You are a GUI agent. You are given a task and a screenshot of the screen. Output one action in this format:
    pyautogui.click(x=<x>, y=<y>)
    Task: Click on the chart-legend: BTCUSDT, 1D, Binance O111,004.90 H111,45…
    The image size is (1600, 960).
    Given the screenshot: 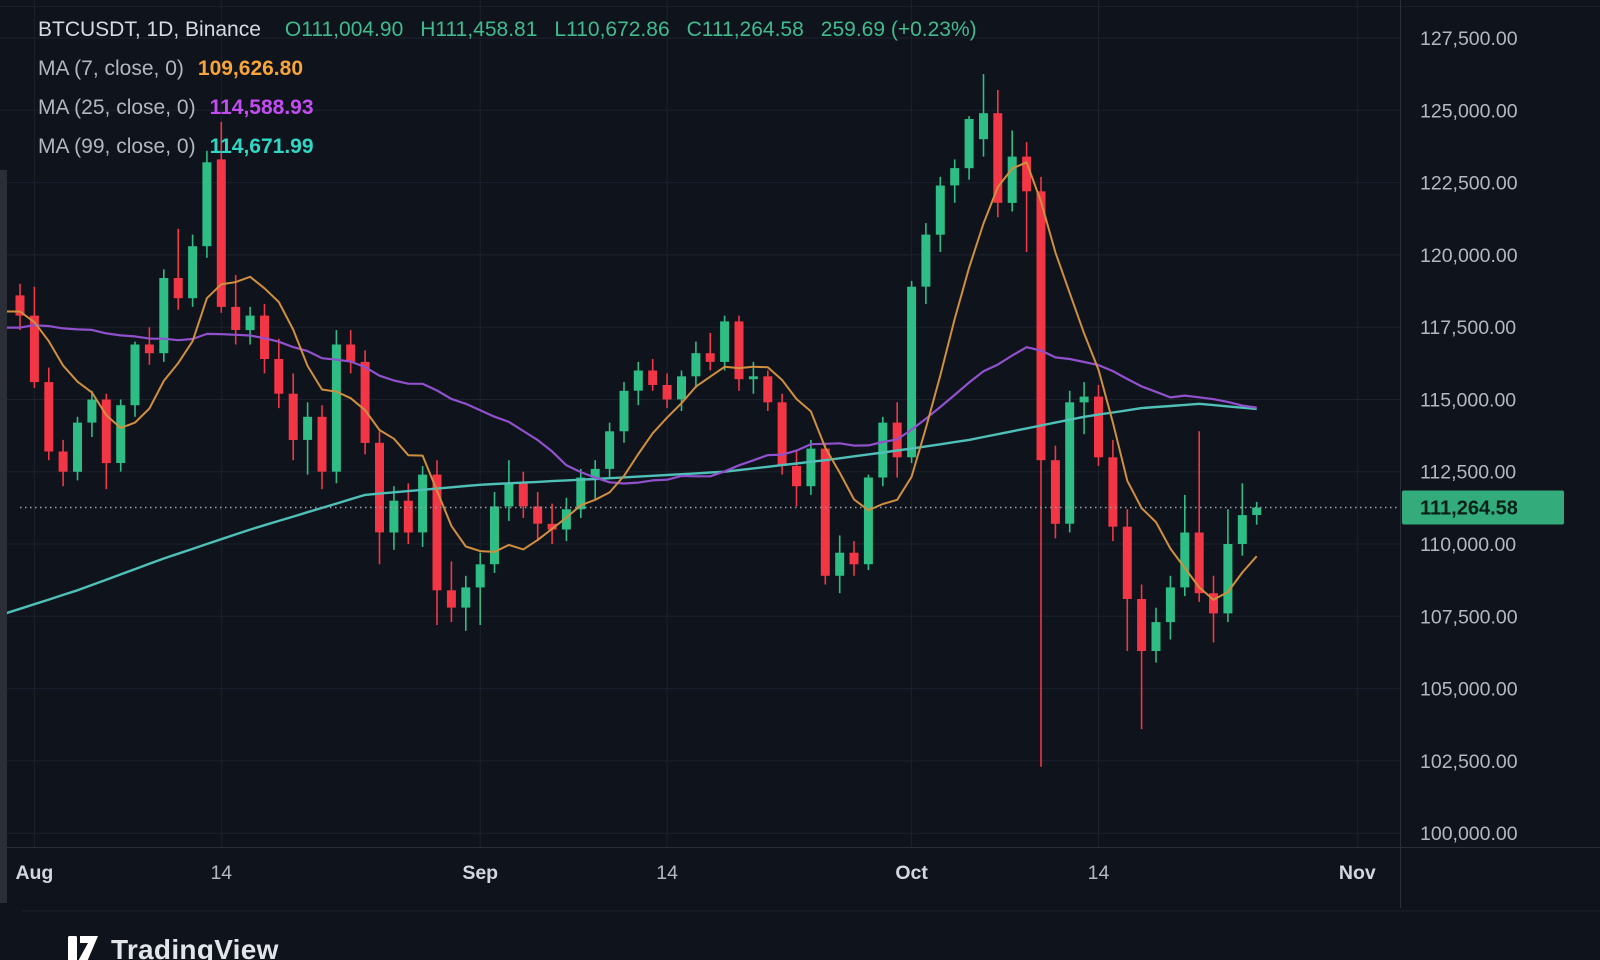 What is the action you would take?
    pyautogui.click(x=516, y=88)
    